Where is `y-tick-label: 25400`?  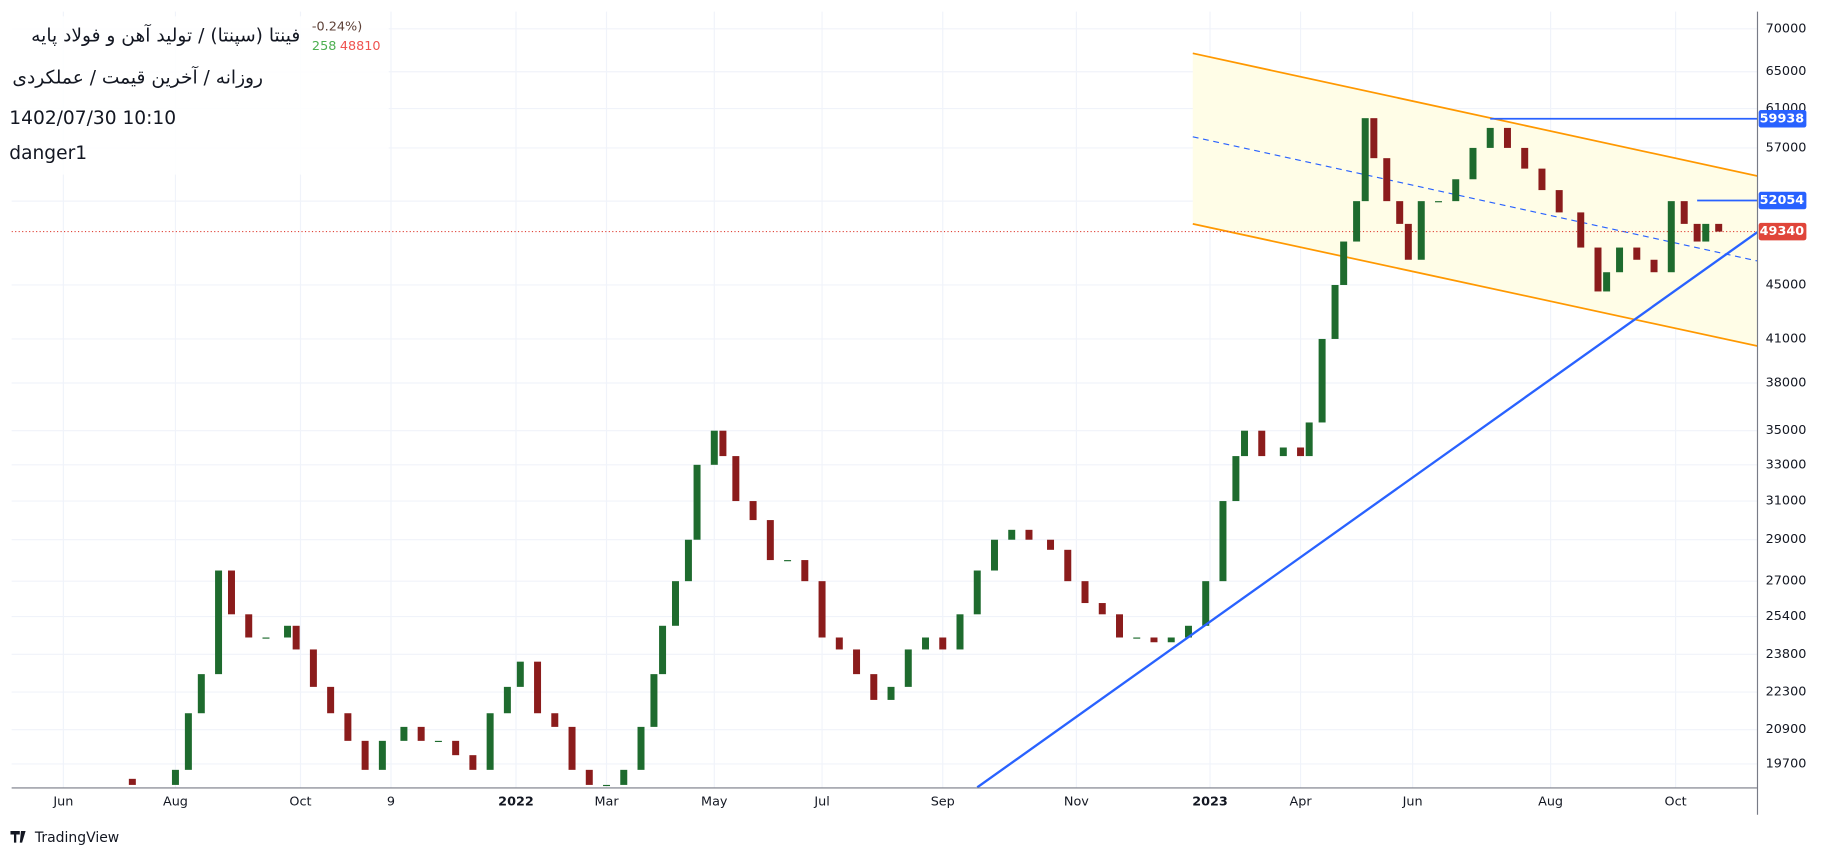
y-tick-label: 25400 is located at coordinates (1786, 616).